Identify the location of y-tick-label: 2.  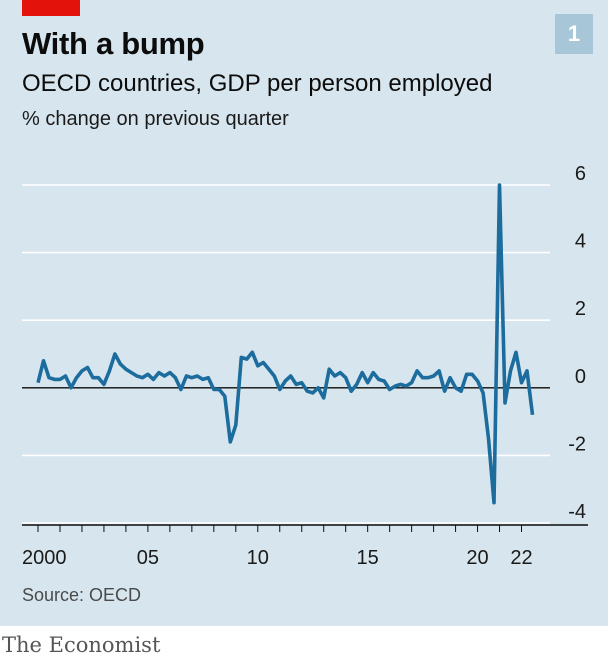
(580, 309).